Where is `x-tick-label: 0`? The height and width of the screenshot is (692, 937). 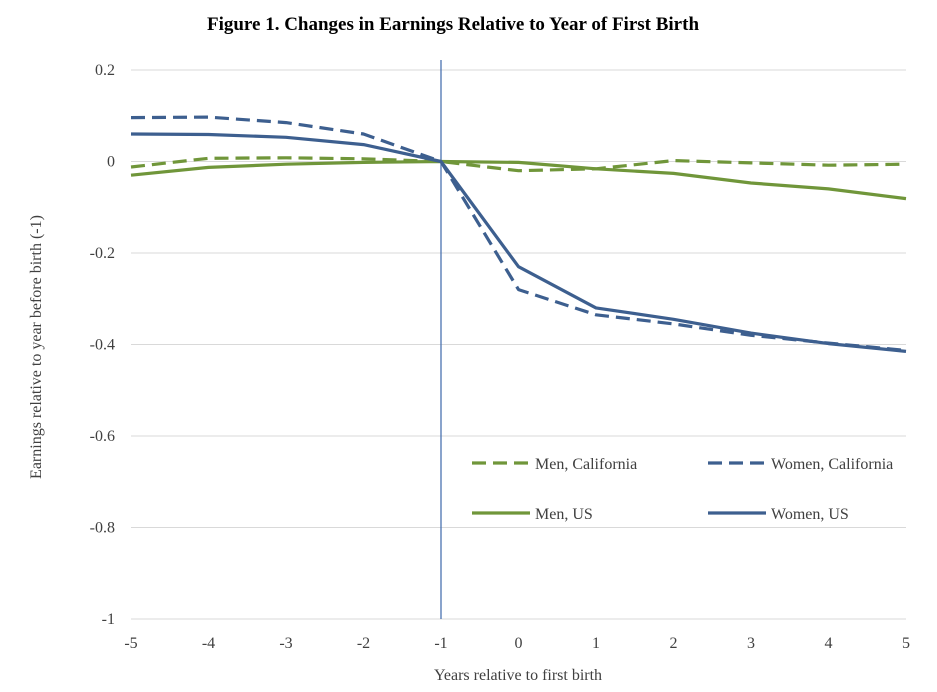 x-tick-label: 0 is located at coordinates (519, 643).